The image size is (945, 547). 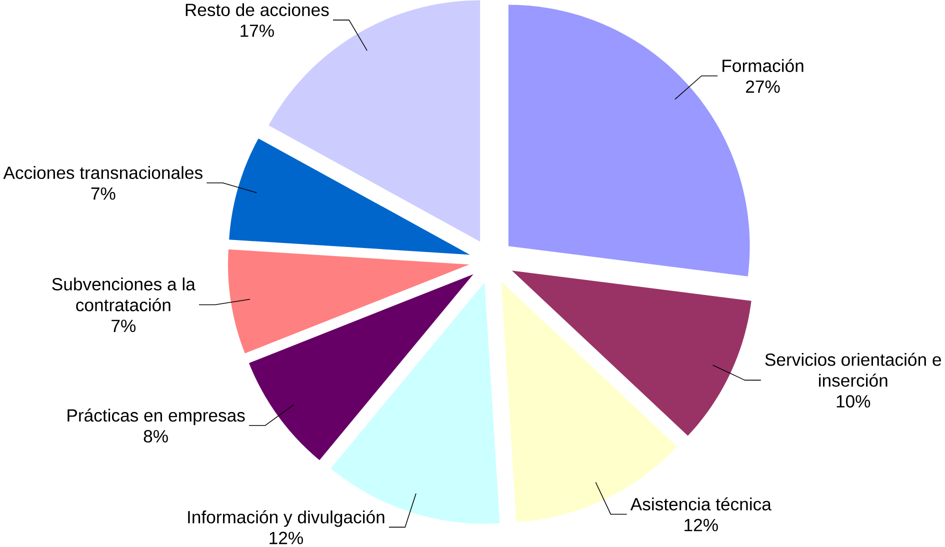 What do you see at coordinates (763, 86) in the screenshot?
I see `data-label: 27%` at bounding box center [763, 86].